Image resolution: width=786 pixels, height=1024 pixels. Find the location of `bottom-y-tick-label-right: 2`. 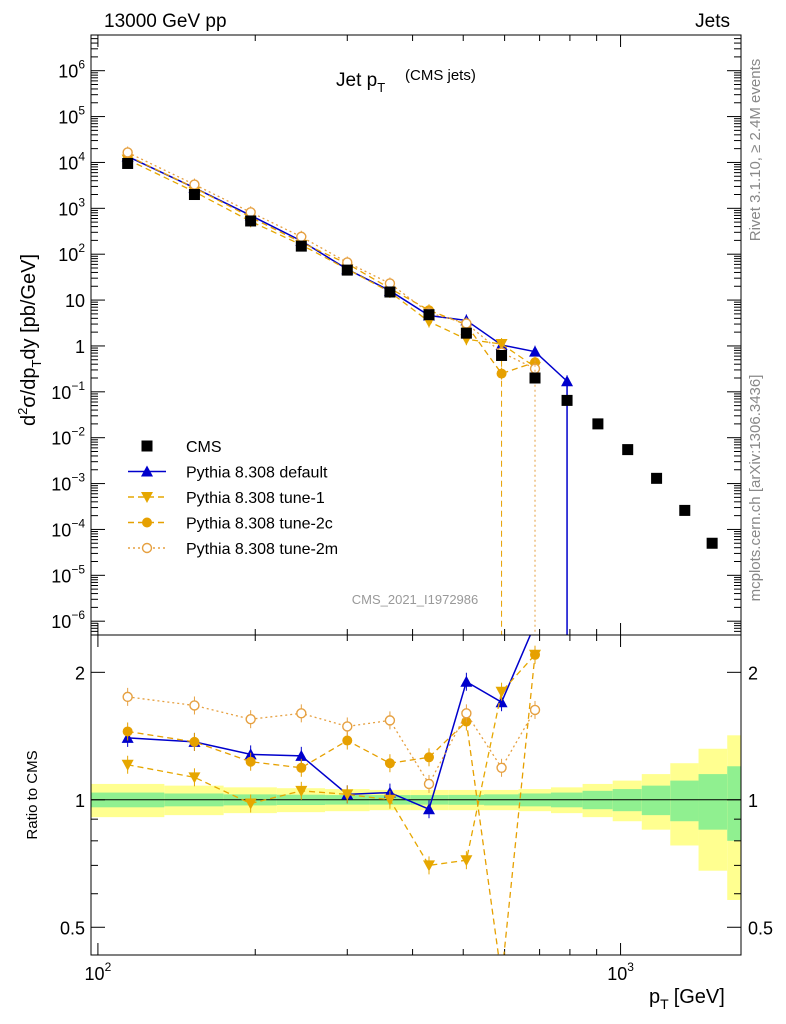

bottom-y-tick-label-right: 2 is located at coordinates (753, 673).